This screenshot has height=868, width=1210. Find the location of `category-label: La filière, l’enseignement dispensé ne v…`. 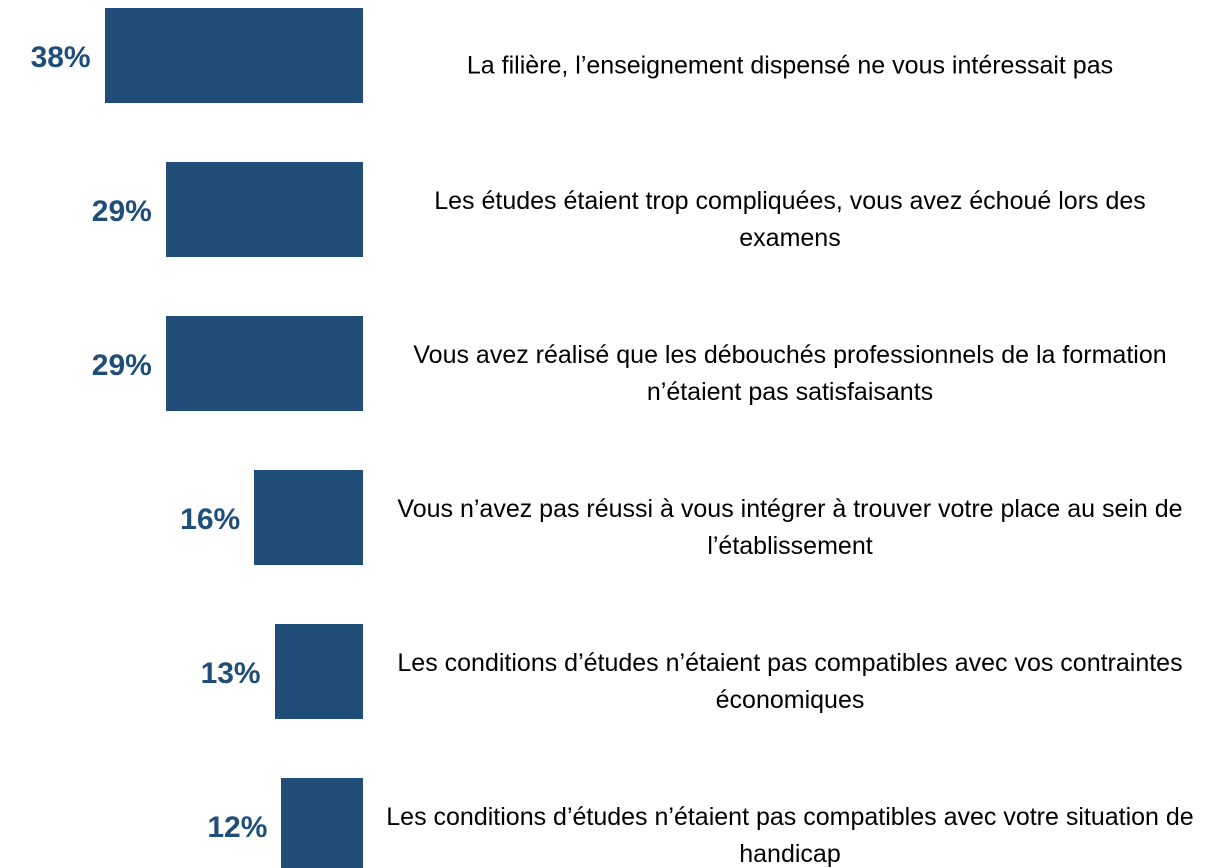

category-label: La filière, l’enseignement dispensé ne v… is located at coordinates (790, 65).